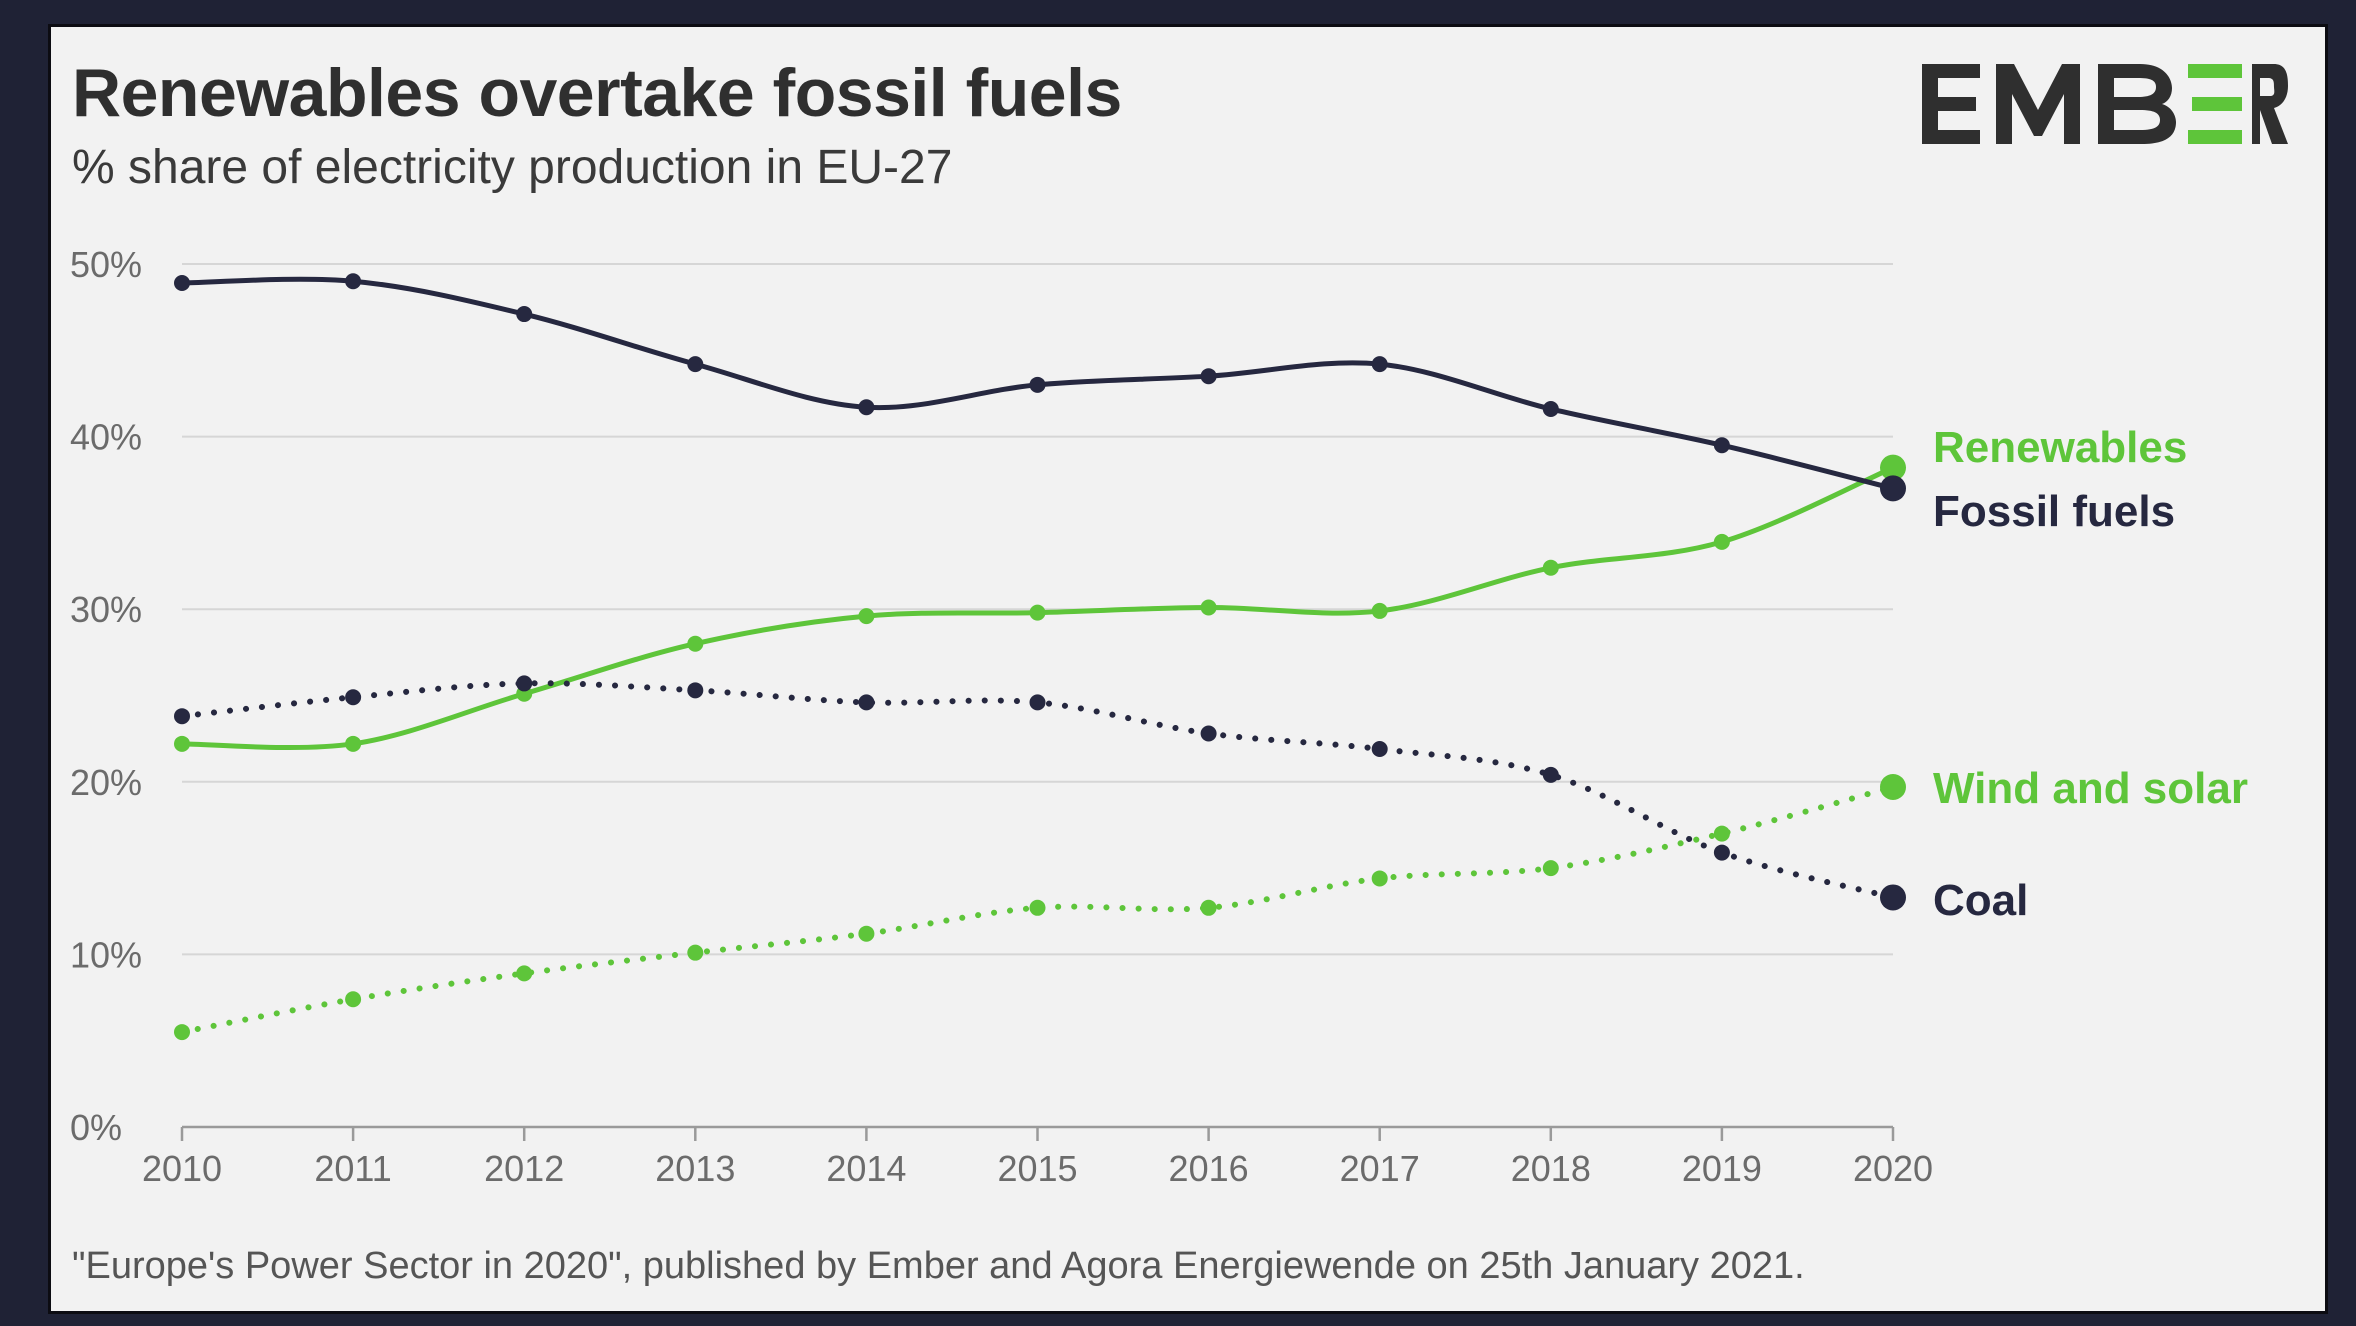 The height and width of the screenshot is (1326, 2356). What do you see at coordinates (2060, 447) in the screenshot?
I see `series-label-renewables: Renewables` at bounding box center [2060, 447].